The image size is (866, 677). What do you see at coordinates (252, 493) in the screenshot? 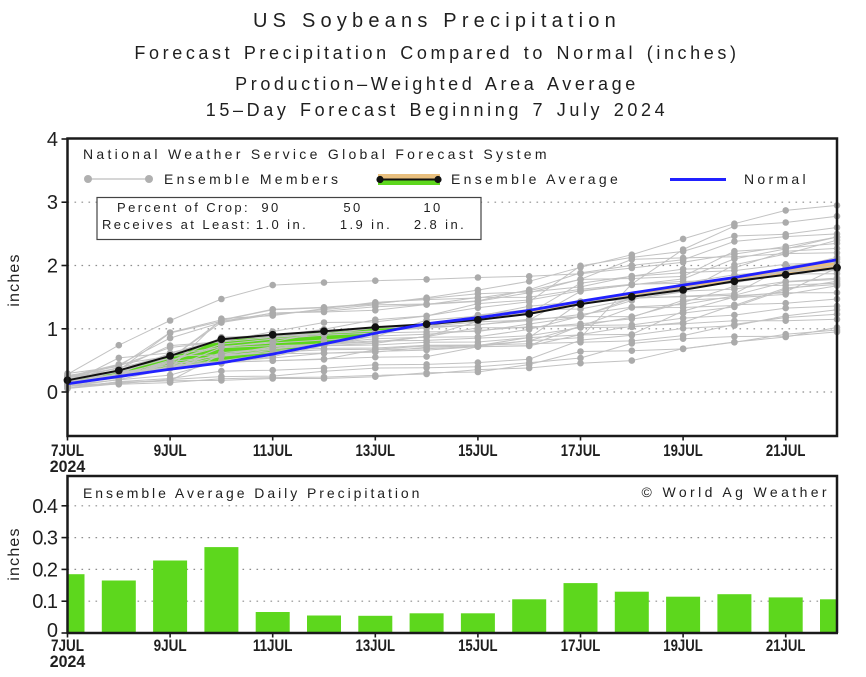
I see `svg-text:Ensemble Average Daily Precipi: Ensemble Average Daily Precipitation` at bounding box center [252, 493].